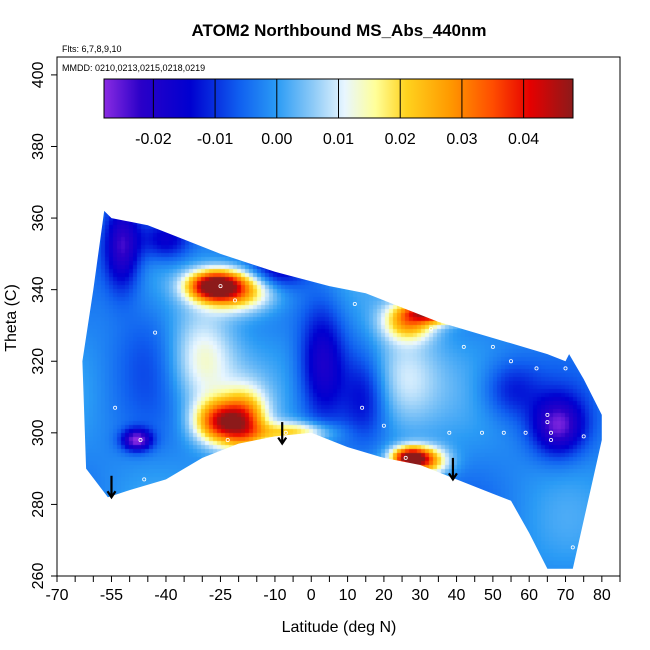 This screenshot has width=650, height=650. Describe the element at coordinates (348, 595) in the screenshot. I see `x-tick-label: 10` at that location.